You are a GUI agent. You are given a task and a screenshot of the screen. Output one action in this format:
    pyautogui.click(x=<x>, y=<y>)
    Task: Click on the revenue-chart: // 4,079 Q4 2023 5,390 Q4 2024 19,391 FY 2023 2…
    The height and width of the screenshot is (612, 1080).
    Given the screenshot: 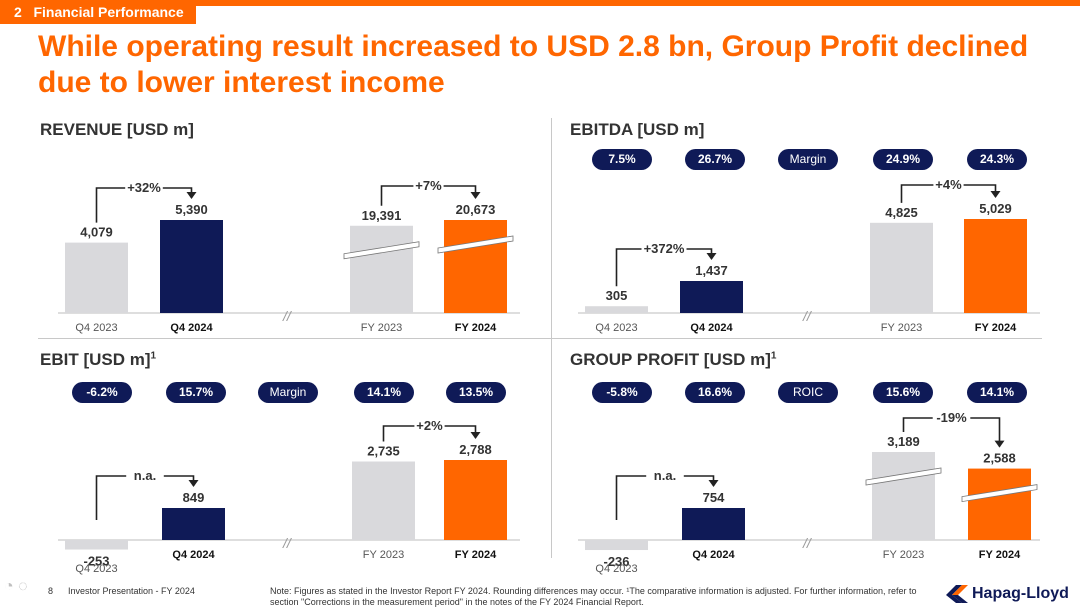 What is the action you would take?
    pyautogui.click(x=289, y=256)
    